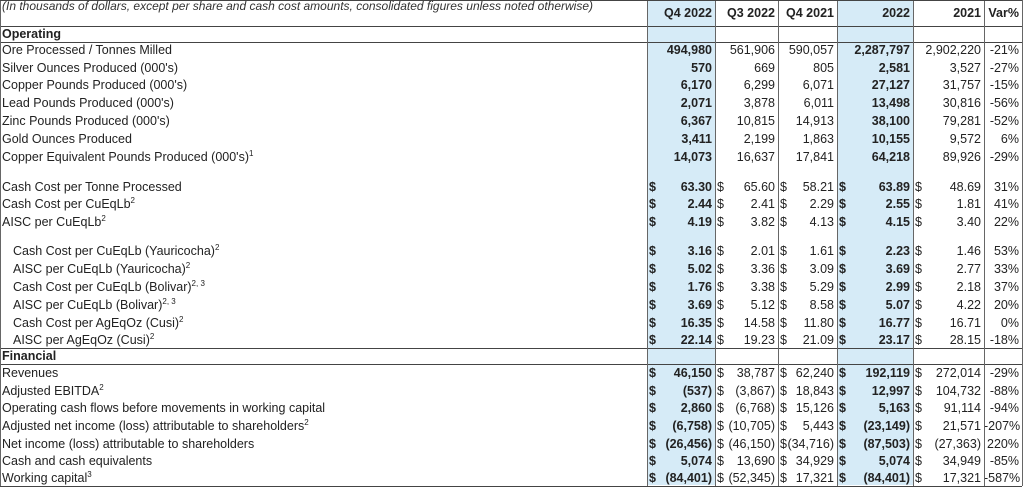 The height and width of the screenshot is (487, 1024). I want to click on cell-value: 63.30, so click(696, 187).